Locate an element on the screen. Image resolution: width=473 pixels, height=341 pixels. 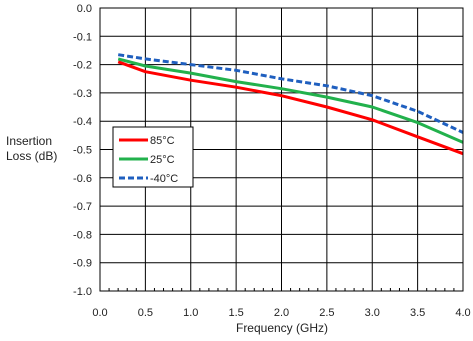
x-tick-labels: 0.0 0.5 1.0 1.5 2.0 2.5 3.0 3.5 4.0 is located at coordinates (281, 313).